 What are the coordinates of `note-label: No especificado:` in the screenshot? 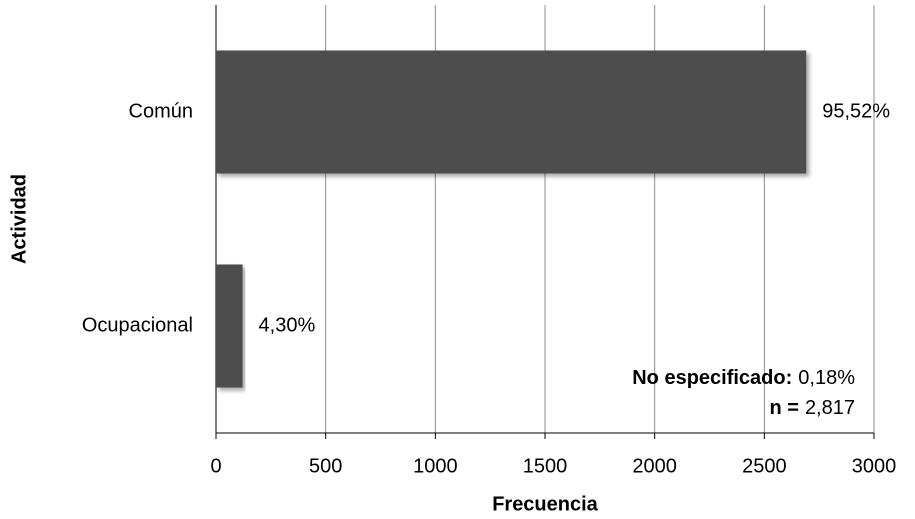 It's located at (712, 378).